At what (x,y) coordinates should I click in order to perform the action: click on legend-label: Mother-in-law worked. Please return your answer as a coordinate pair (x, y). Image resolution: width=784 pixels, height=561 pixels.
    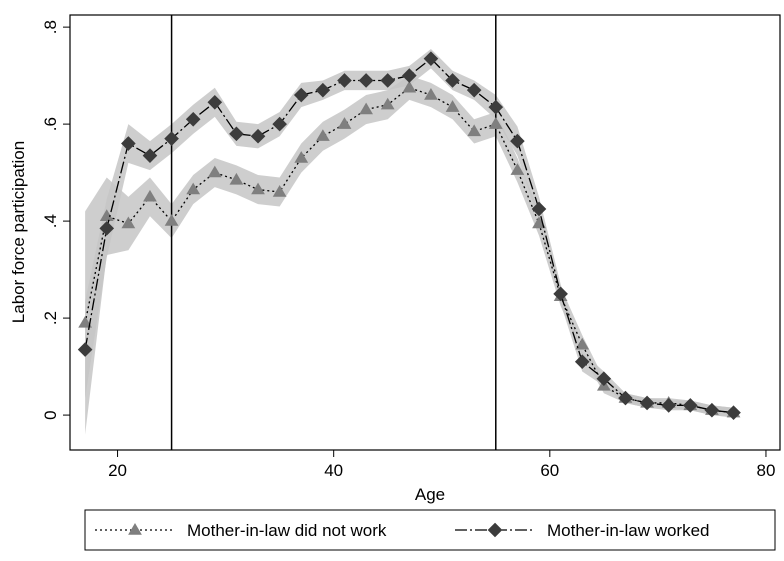
    Looking at the image, I should click on (628, 530).